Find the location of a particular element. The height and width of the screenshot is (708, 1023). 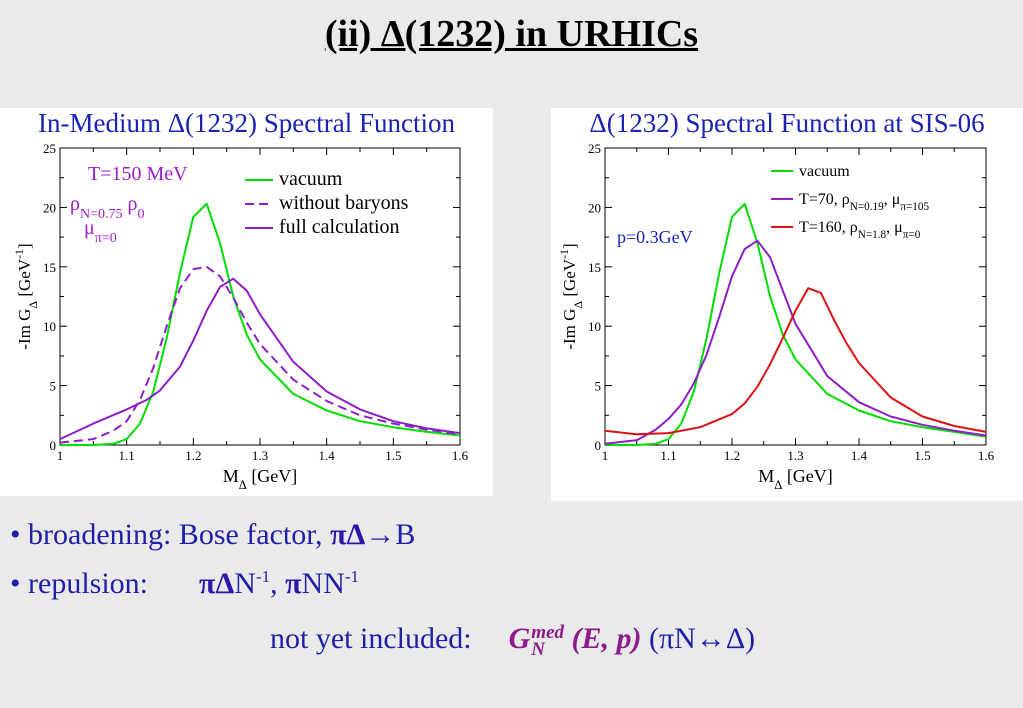

legend-label: without baryons is located at coordinates (344, 203).